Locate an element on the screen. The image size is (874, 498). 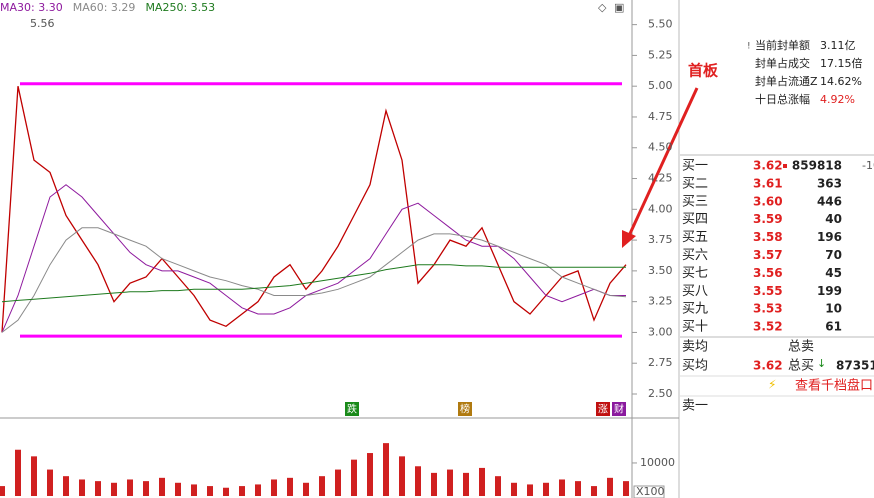
info-label: 封单占流通Z is located at coordinates (786, 81).